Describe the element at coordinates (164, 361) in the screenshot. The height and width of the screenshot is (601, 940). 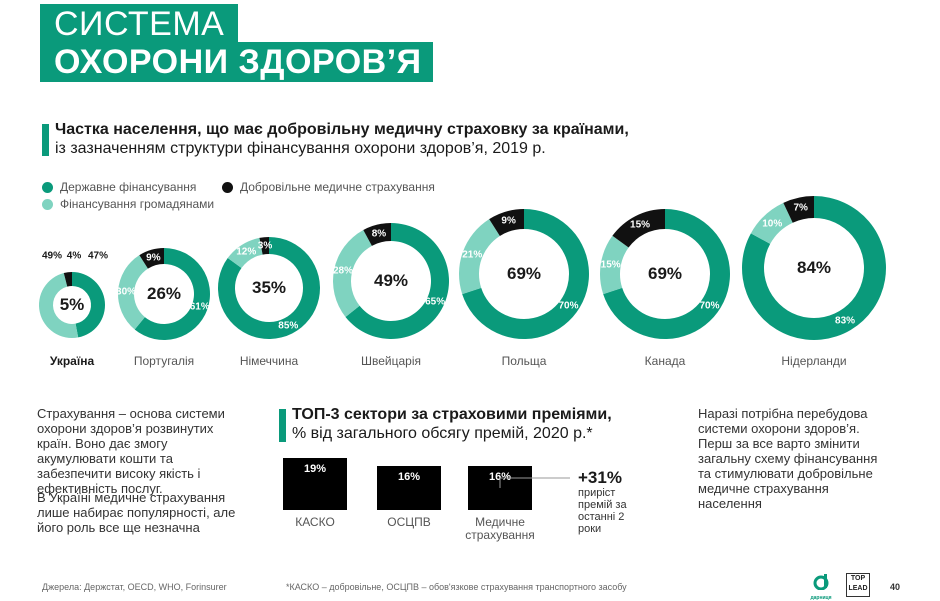
I see `donut-country-label: Португалія` at that location.